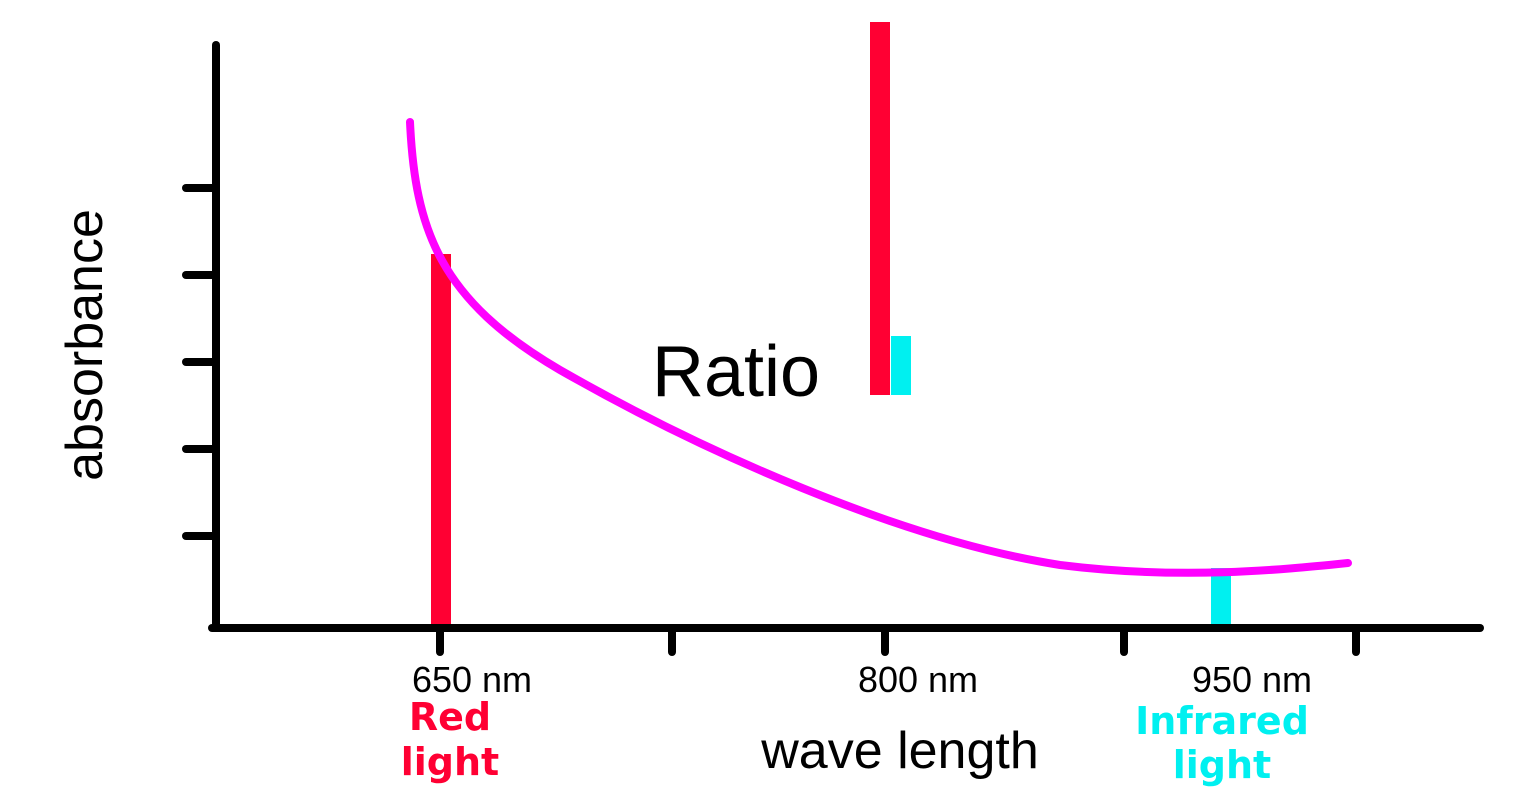 The width and height of the screenshot is (1520, 800). What do you see at coordinates (898, 640) in the screenshot?
I see `x-axis-ticks` at bounding box center [898, 640].